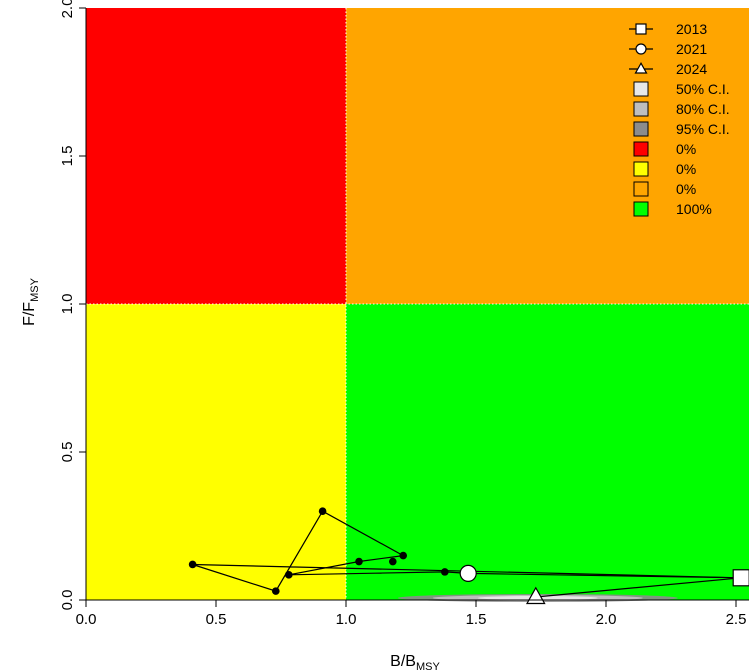 This screenshot has height=671, width=749. What do you see at coordinates (703, 109) in the screenshot?
I see `legend-label: 80% C.I.` at bounding box center [703, 109].